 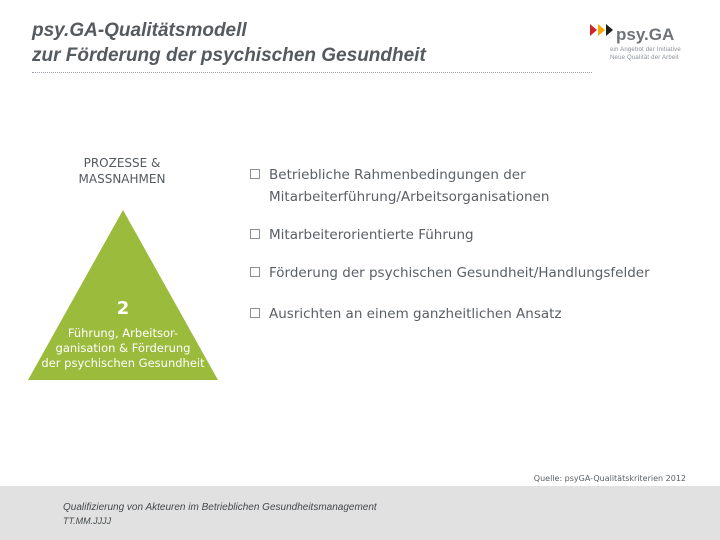 What do you see at coordinates (139, 30) in the screenshot?
I see `title-line-1: psy.GA-Qualitätsmodell` at bounding box center [139, 30].